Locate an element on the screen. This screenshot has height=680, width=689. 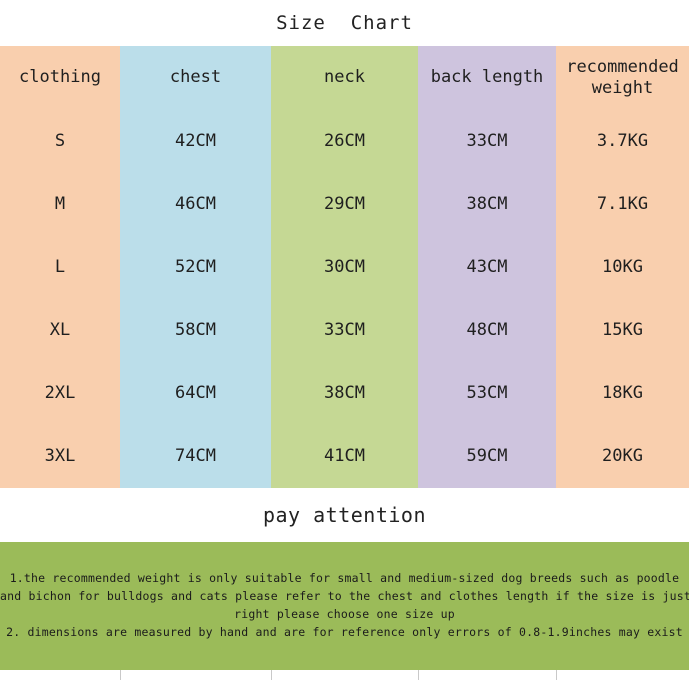
table-cell-chest: 52CM is located at coordinates (195, 266).